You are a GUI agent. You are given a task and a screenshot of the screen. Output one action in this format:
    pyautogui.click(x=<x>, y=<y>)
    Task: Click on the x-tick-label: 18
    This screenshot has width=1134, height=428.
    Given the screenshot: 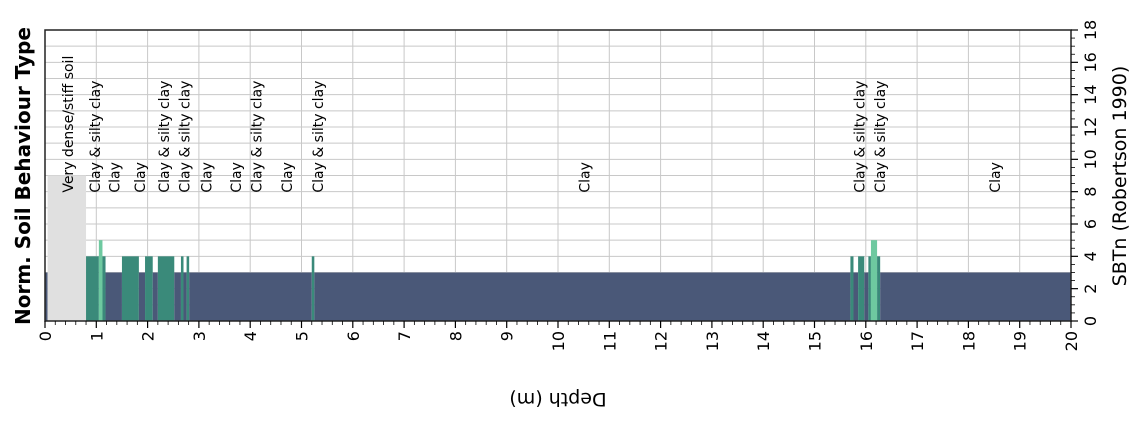 What is the action you would take?
    pyautogui.click(x=968, y=341)
    